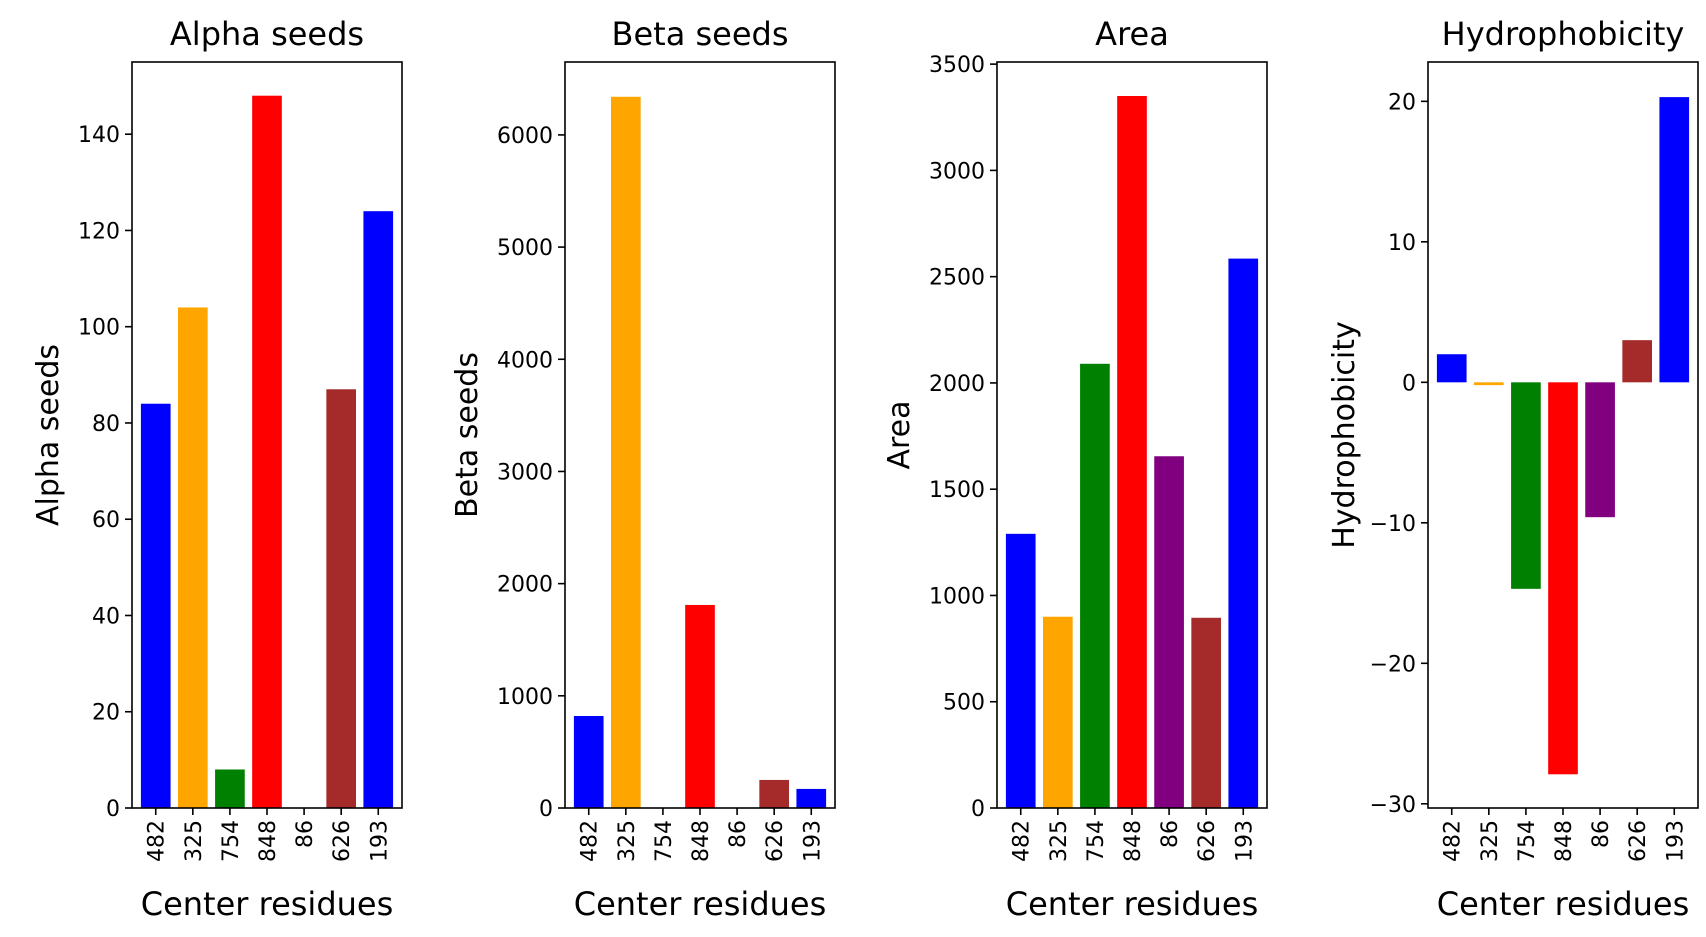 The width and height of the screenshot is (1706, 937). What do you see at coordinates (525, 136) in the screenshot?
I see `y-tick-label: 6000` at bounding box center [525, 136].